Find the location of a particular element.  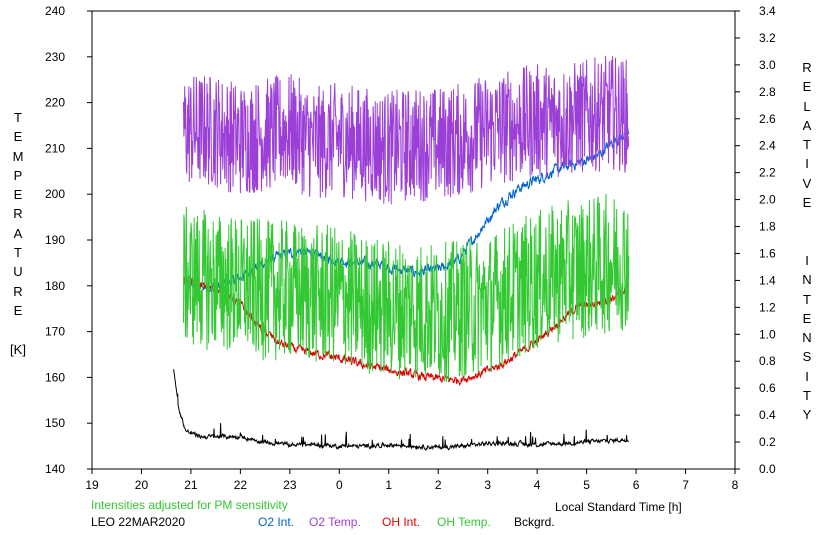

station-date: LEO 22MAR2020 is located at coordinates (138, 522).